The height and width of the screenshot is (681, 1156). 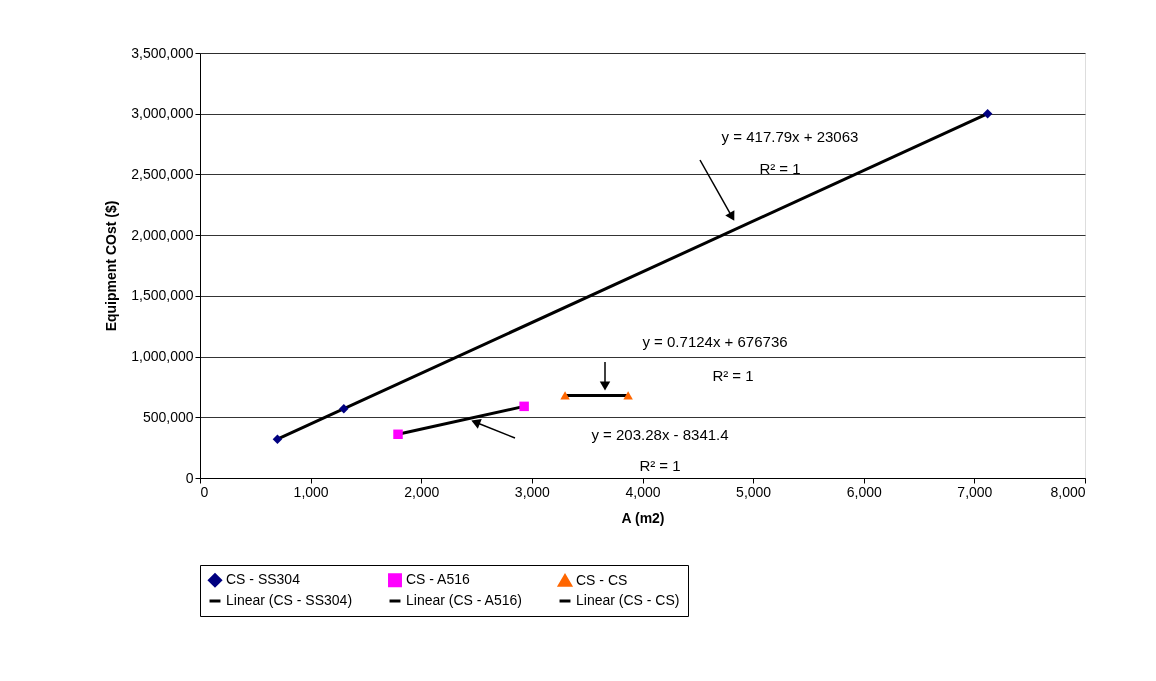 What do you see at coordinates (532, 491) in the screenshot?
I see `x-tick-label: 3,000` at bounding box center [532, 491].